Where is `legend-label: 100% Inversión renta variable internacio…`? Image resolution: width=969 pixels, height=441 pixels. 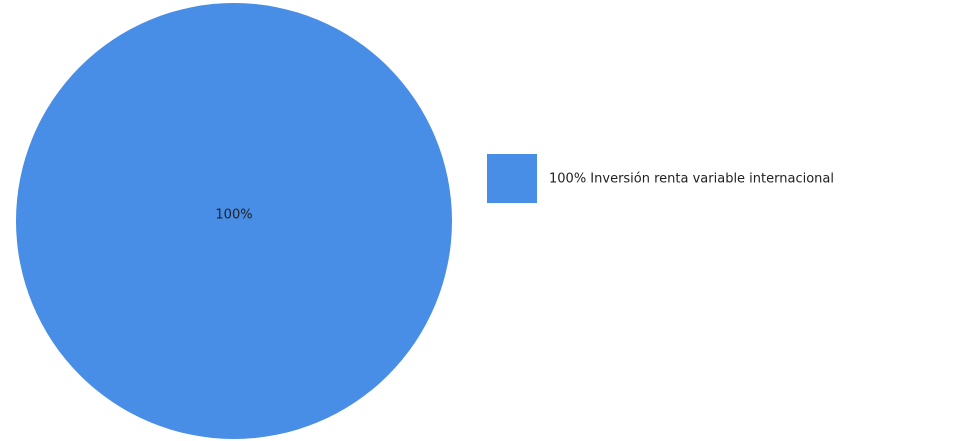
legend-label: 100% Inversión renta variable internacio… is located at coordinates (691, 179).